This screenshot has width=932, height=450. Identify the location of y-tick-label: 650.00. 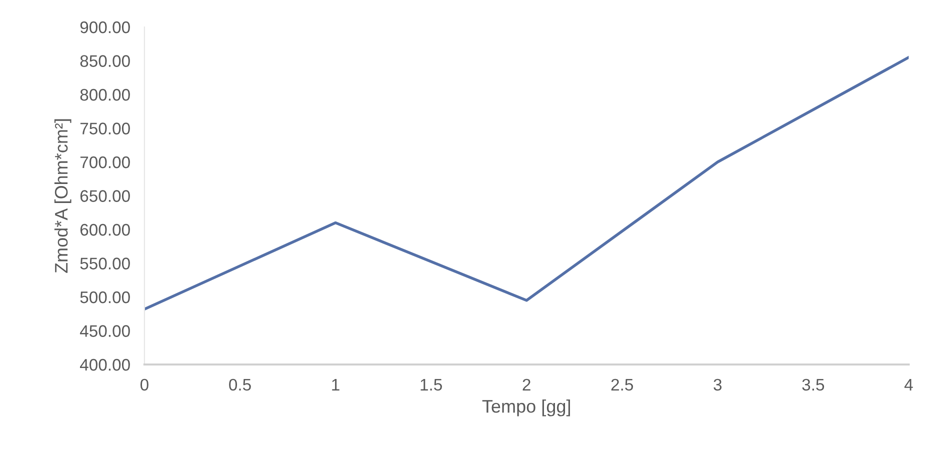
(105, 196).